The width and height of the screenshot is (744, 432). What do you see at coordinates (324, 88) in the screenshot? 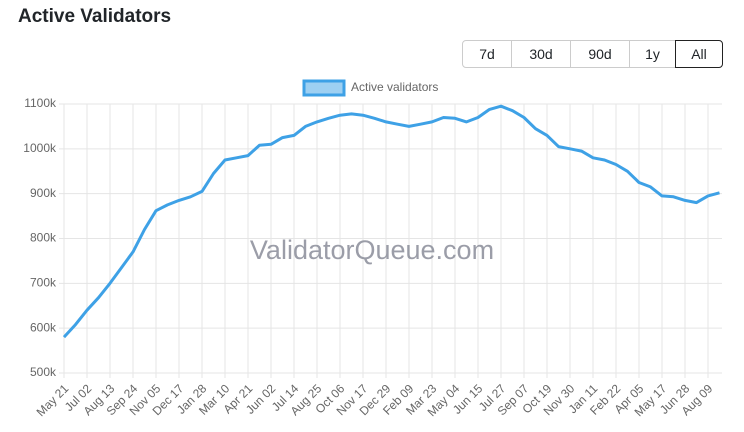
I see `legend-swatch` at bounding box center [324, 88].